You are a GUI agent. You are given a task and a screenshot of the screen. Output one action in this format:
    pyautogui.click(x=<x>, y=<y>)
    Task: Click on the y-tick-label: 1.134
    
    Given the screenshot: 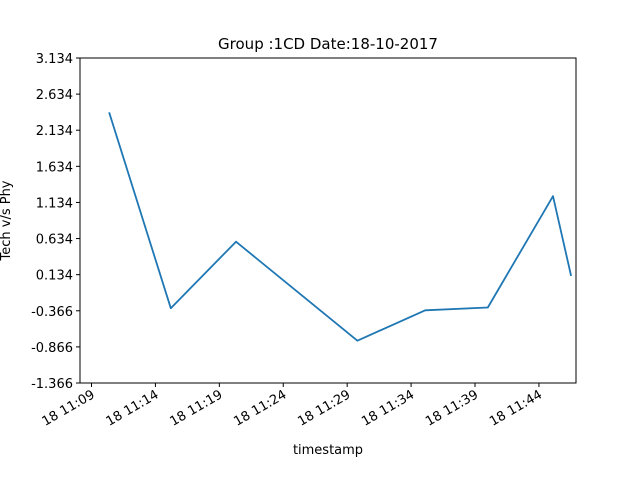 What is the action you would take?
    pyautogui.click(x=54, y=203)
    